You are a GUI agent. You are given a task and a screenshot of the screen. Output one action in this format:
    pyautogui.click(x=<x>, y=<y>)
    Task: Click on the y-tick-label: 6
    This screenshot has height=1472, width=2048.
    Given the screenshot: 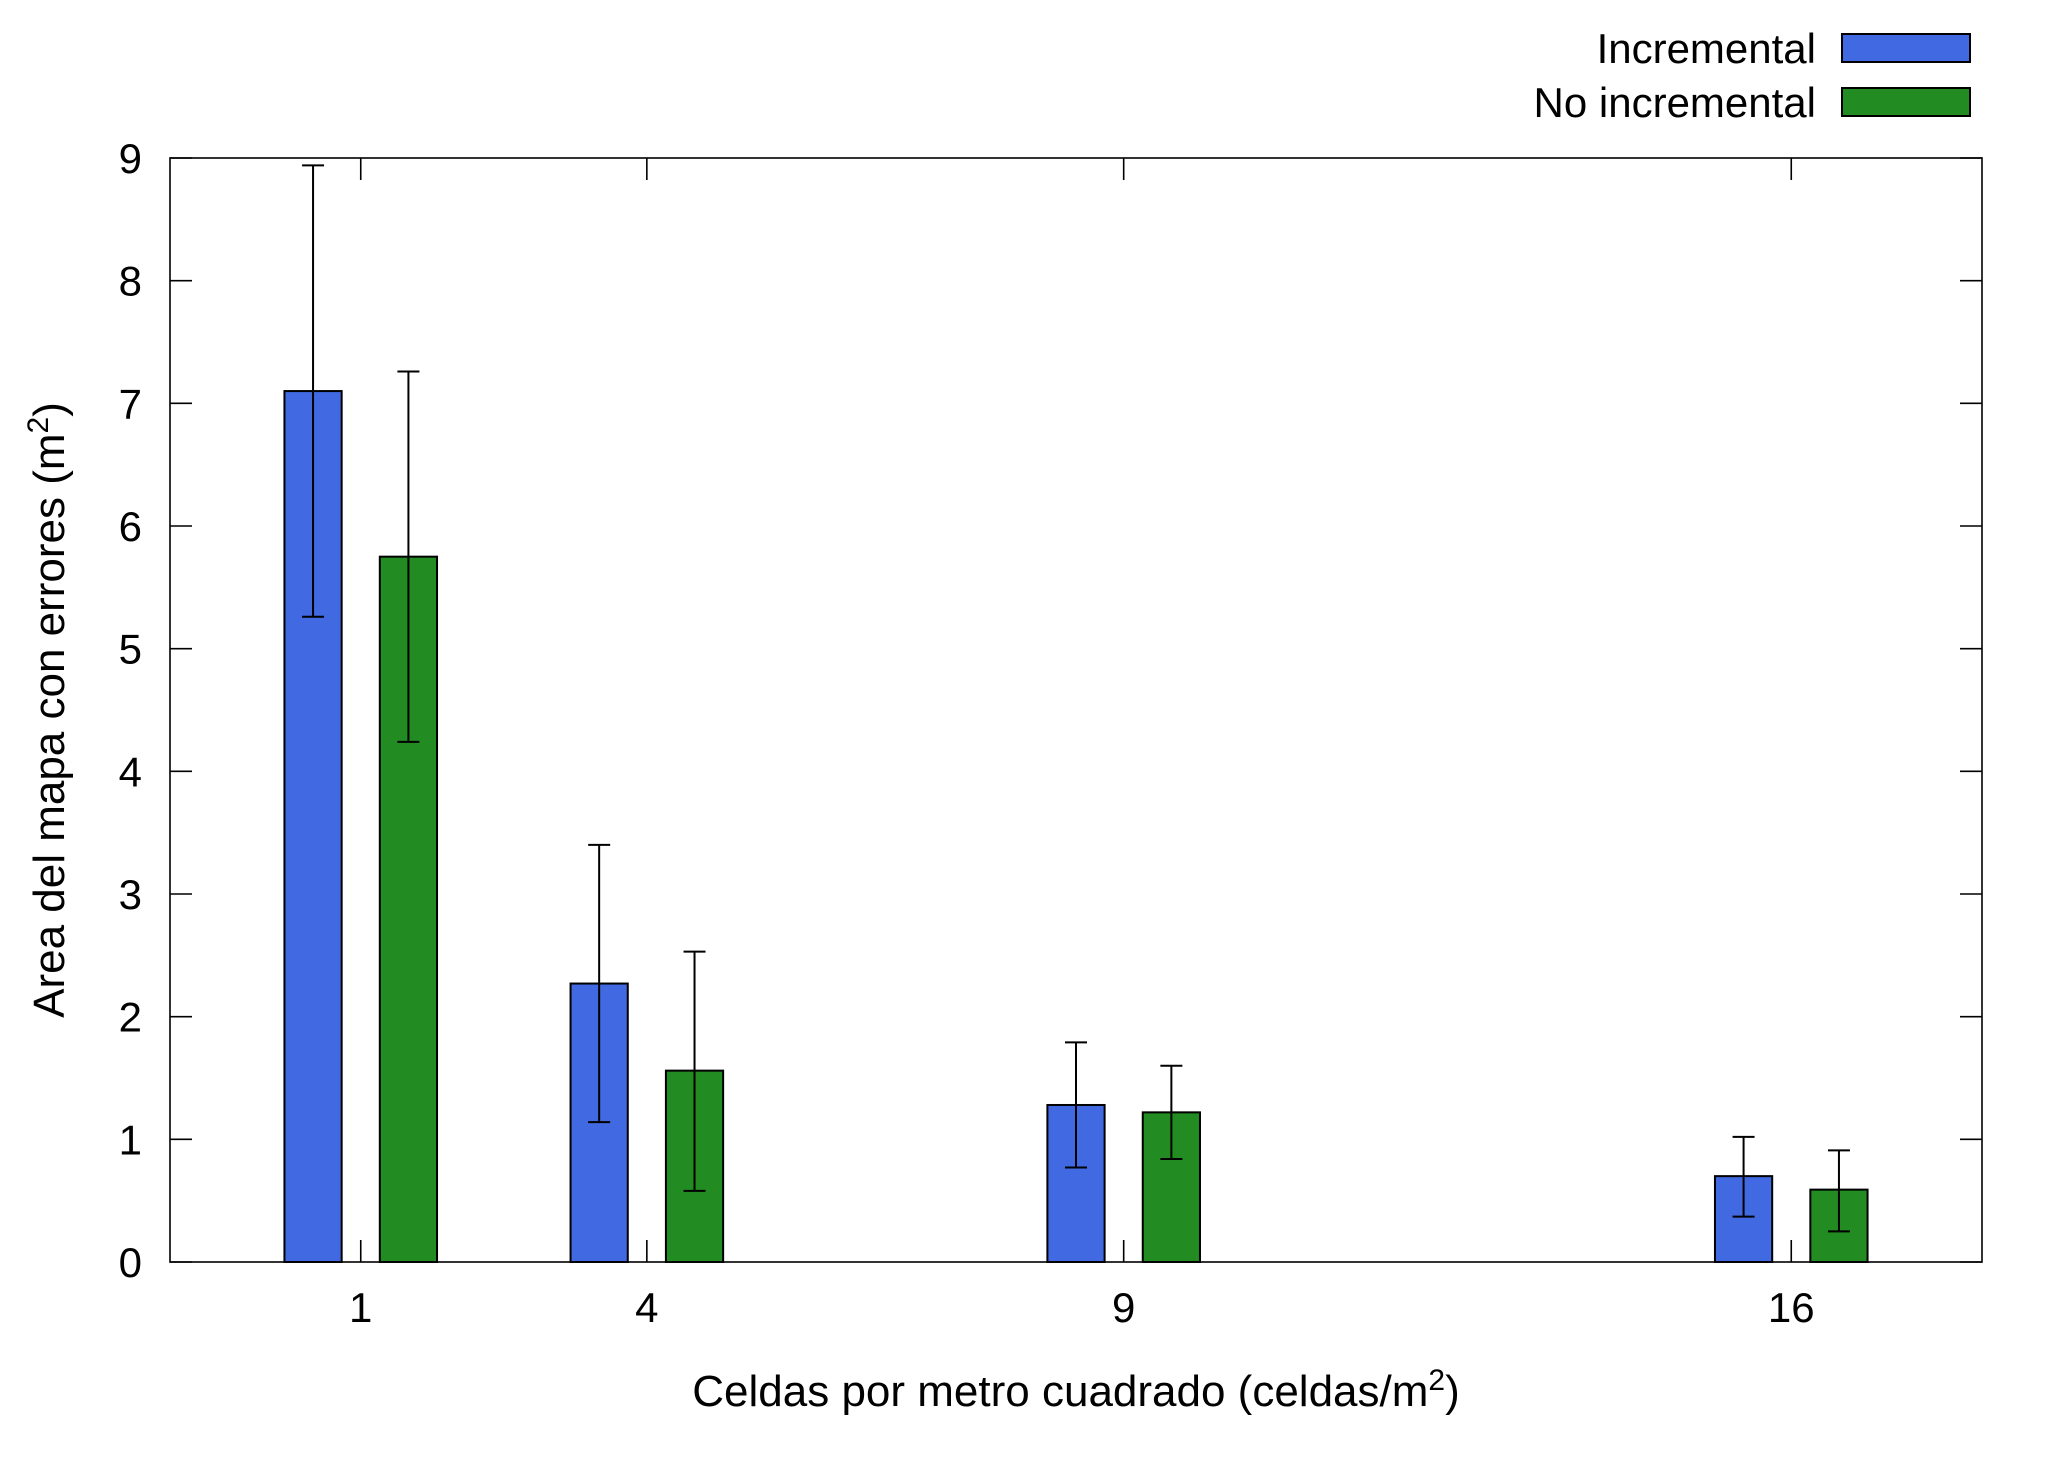 What is the action you would take?
    pyautogui.click(x=130, y=526)
    